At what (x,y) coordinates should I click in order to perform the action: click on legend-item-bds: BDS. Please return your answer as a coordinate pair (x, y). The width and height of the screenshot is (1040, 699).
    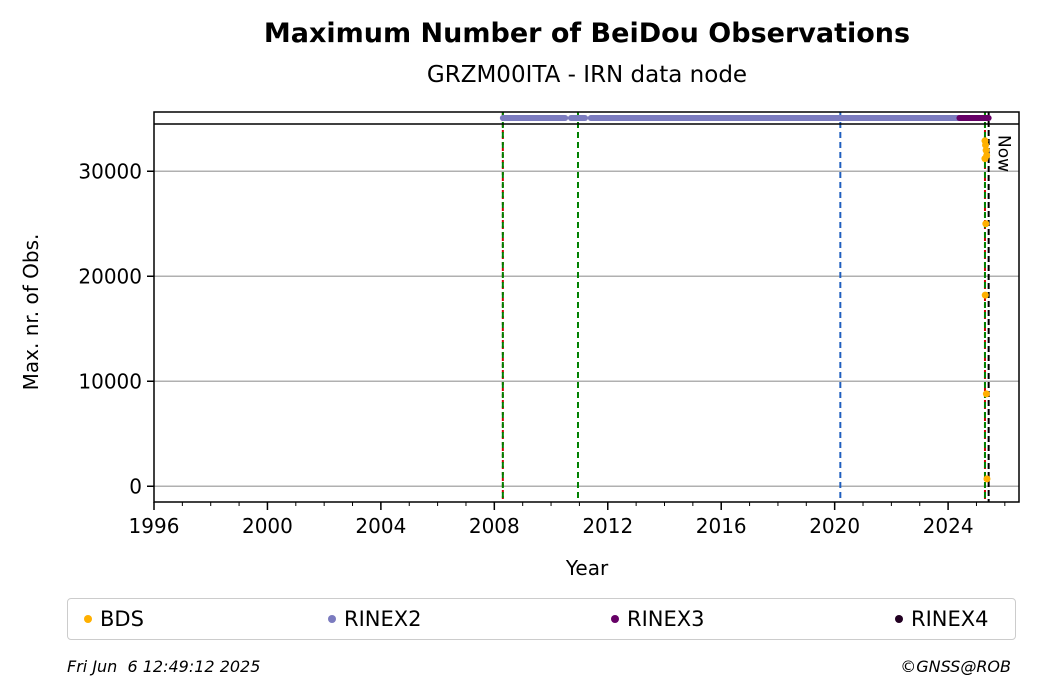
    Looking at the image, I should click on (114, 619).